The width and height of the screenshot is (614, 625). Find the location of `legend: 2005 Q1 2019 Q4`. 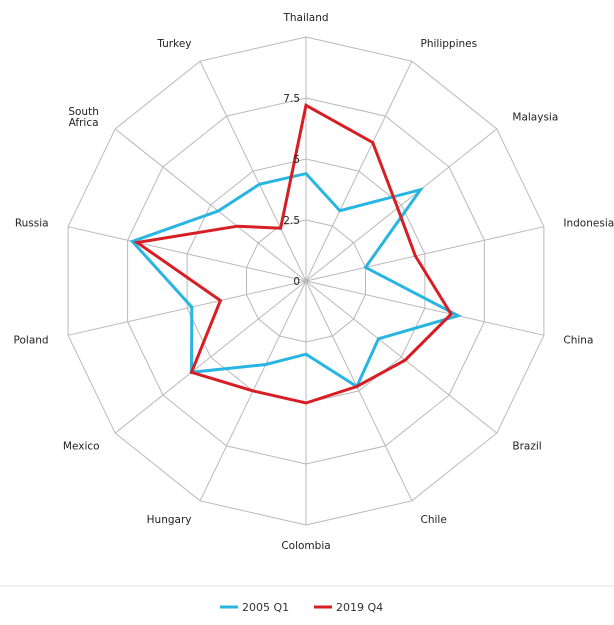

legend: 2005 Q1 2019 Q4 is located at coordinates (301, 607).